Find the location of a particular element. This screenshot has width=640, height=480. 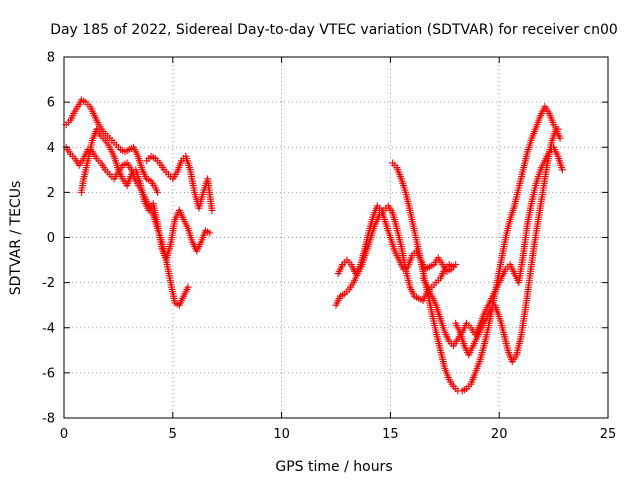

x-tick-label: 15 is located at coordinates (390, 434).